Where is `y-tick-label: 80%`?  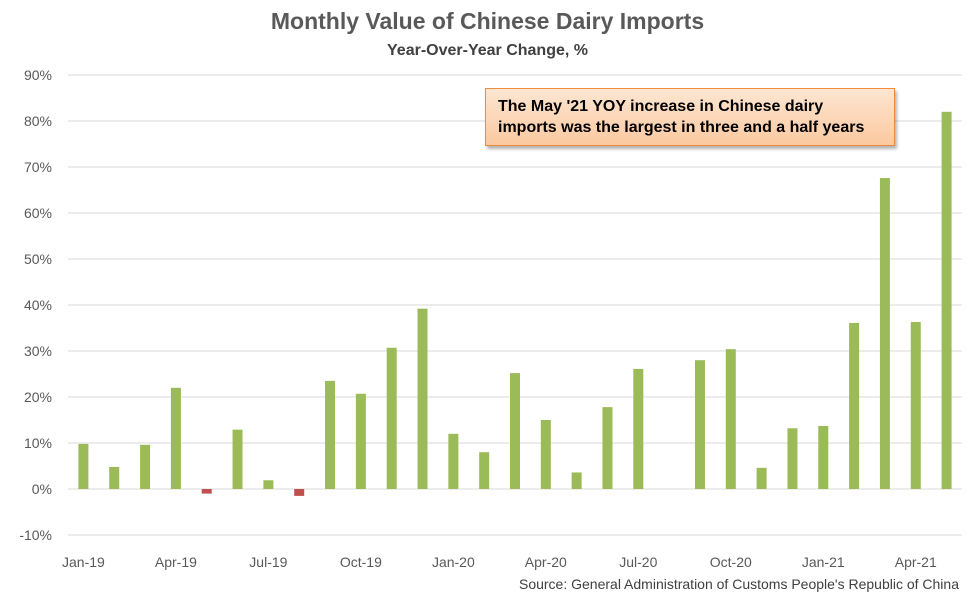 y-tick-label: 80% is located at coordinates (38, 121).